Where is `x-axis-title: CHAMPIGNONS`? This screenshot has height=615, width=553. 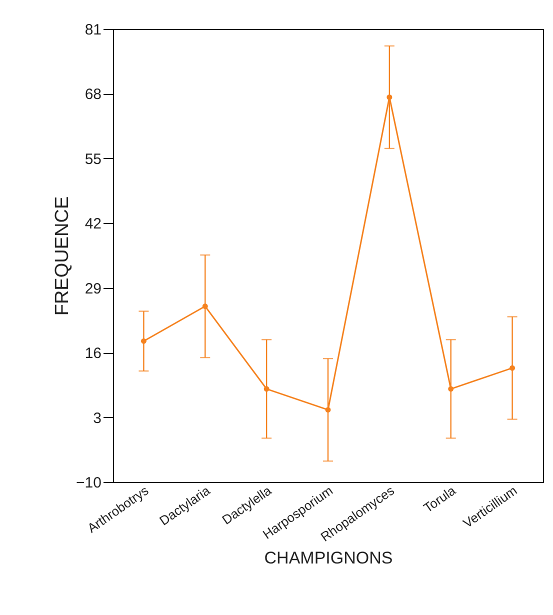 x-axis-title: CHAMPIGNONS is located at coordinates (328, 558).